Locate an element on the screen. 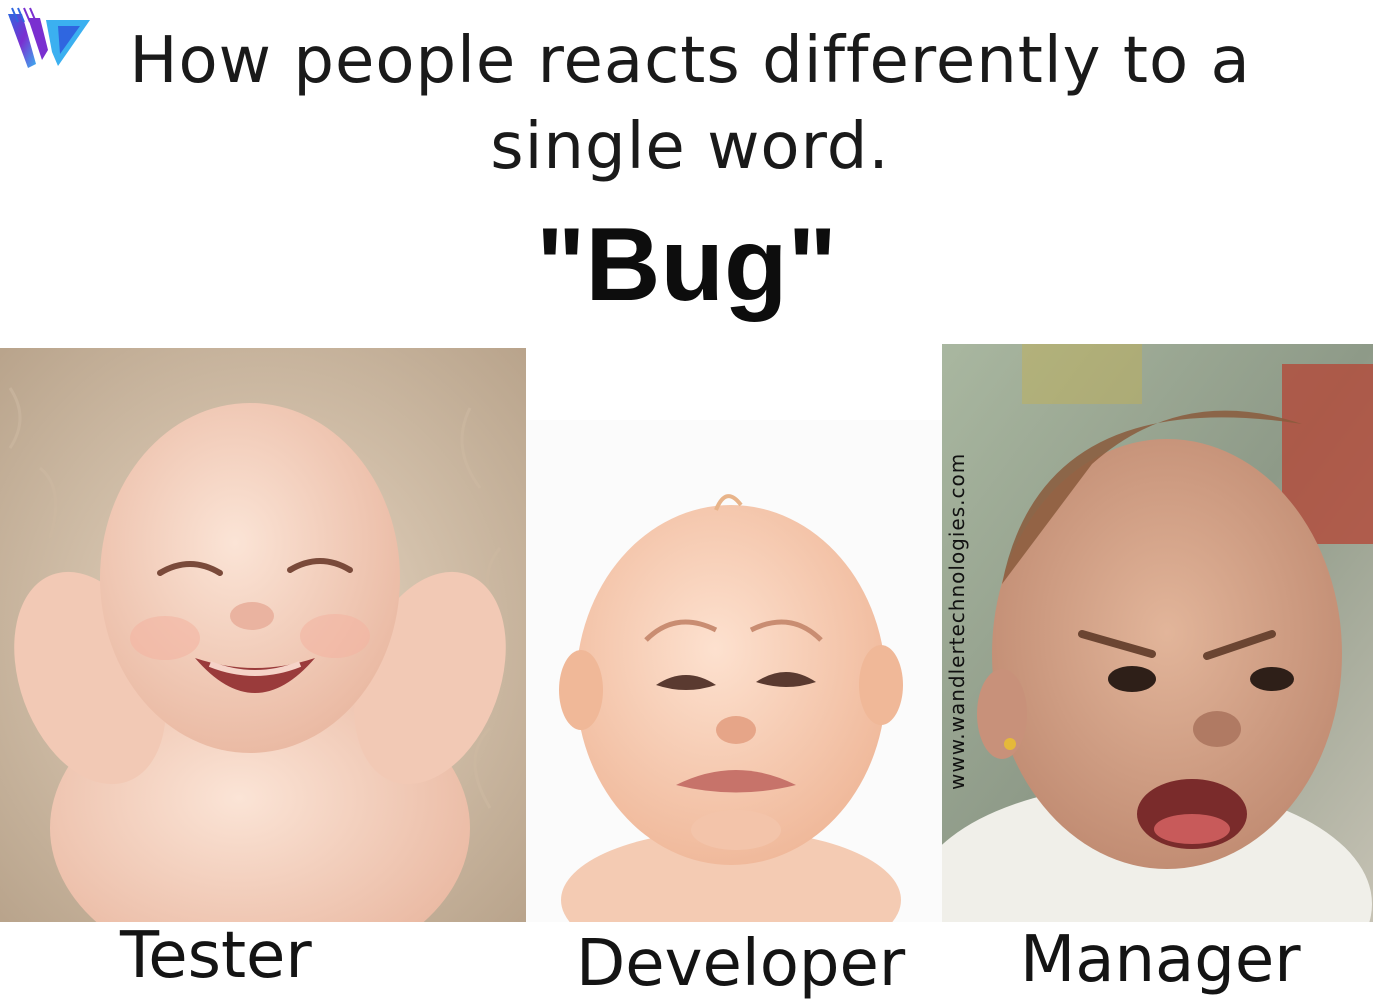  headline-line-1: How people reacts differently to a is located at coordinates (690, 61).